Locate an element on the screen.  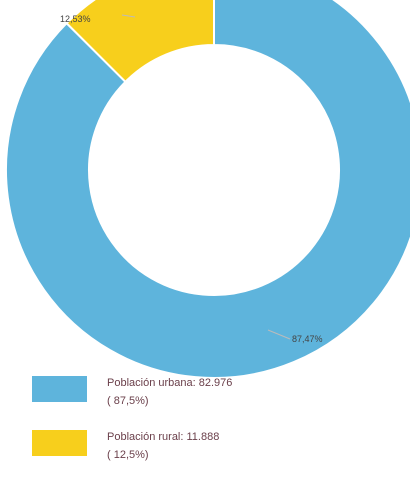
legend-swatch-urban is located at coordinates (59, 389).